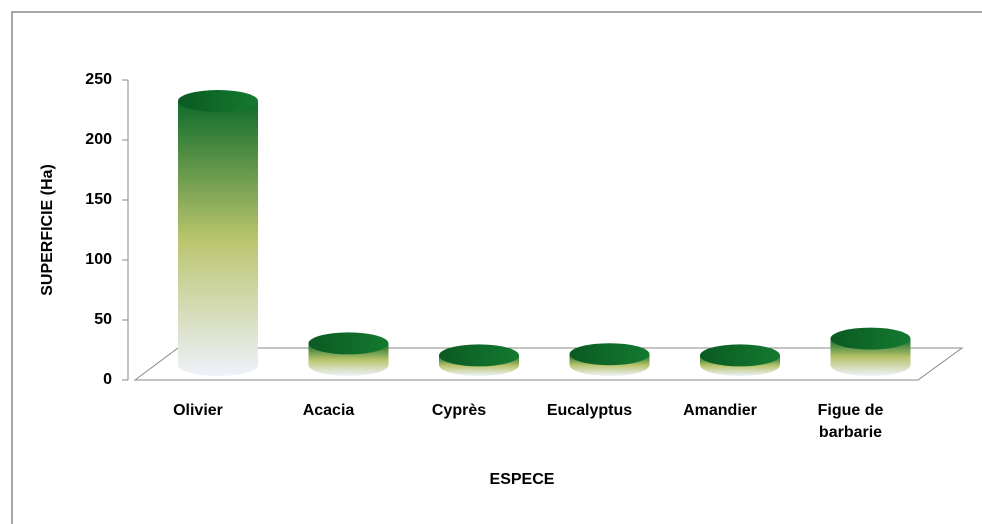 The image size is (982, 524). I want to click on y-tick-label: 50, so click(103, 319).